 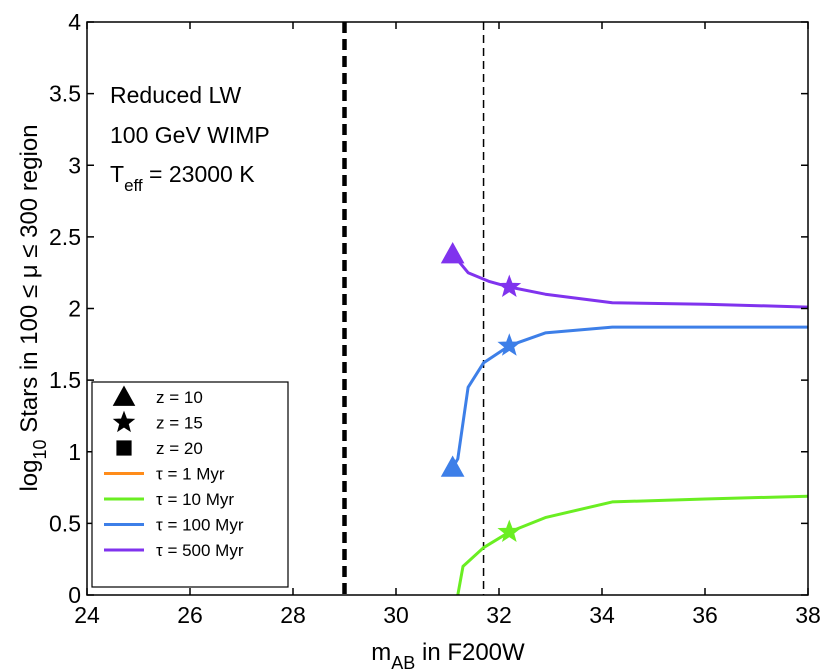 I want to click on legend-label-z-15: z = 15, so click(x=179, y=423).